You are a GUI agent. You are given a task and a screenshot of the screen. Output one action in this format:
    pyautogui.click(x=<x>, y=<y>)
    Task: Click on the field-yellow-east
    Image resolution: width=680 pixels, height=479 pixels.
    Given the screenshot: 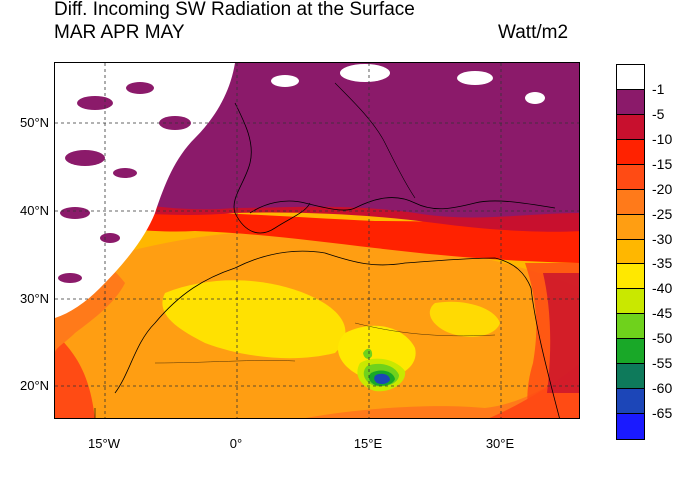 What is the action you would take?
    pyautogui.click(x=464, y=319)
    